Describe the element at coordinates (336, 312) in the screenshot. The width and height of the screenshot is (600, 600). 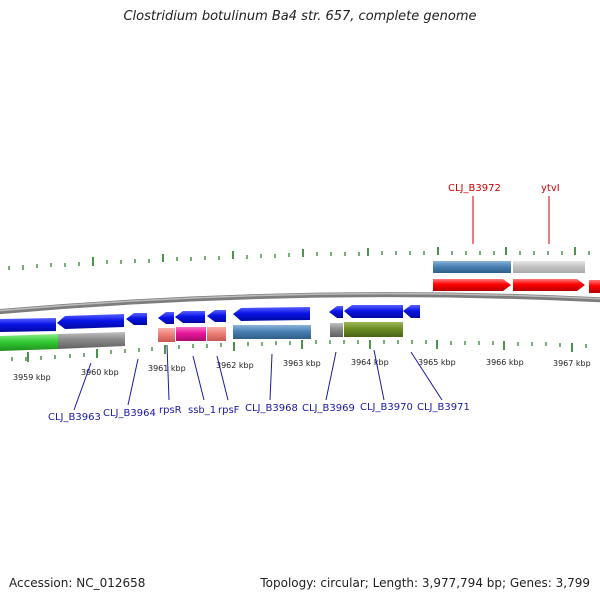
I see `cds-arrow-clj-b3969` at that location.